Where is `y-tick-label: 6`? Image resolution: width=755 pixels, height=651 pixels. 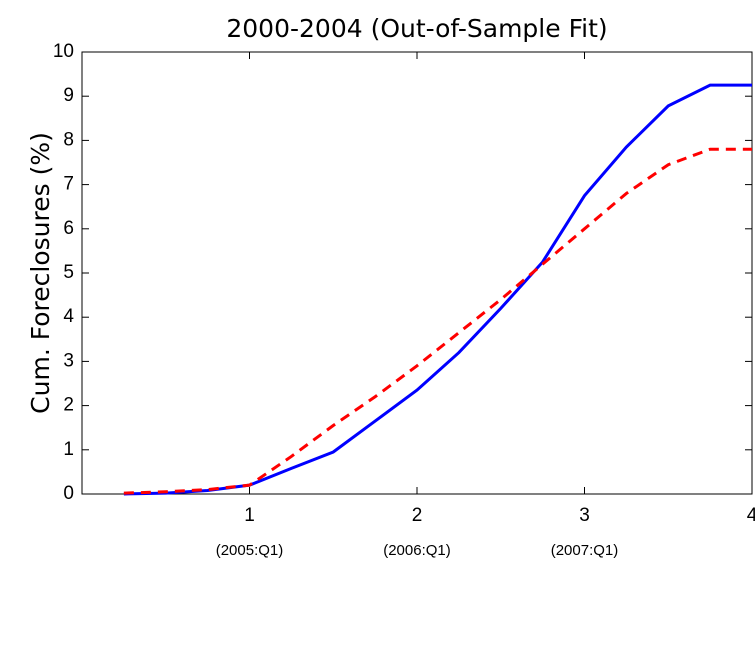
y-tick-label: 6 is located at coordinates (68, 228).